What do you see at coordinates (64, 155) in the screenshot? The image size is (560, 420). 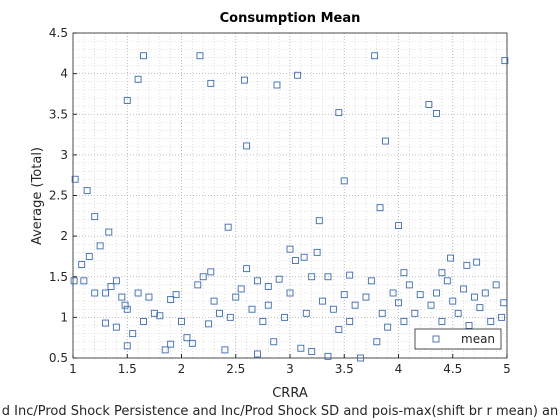 I see `y-tick-label: 3` at bounding box center [64, 155].